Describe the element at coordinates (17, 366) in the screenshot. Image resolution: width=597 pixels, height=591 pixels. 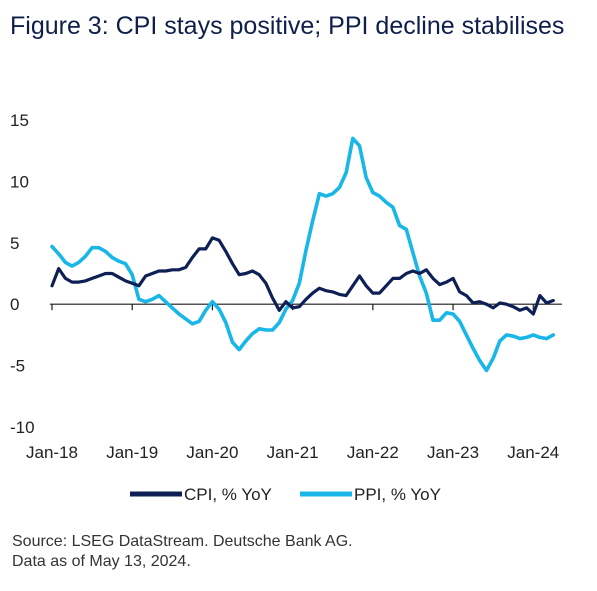
I see `y-tick-label: -5` at that location.